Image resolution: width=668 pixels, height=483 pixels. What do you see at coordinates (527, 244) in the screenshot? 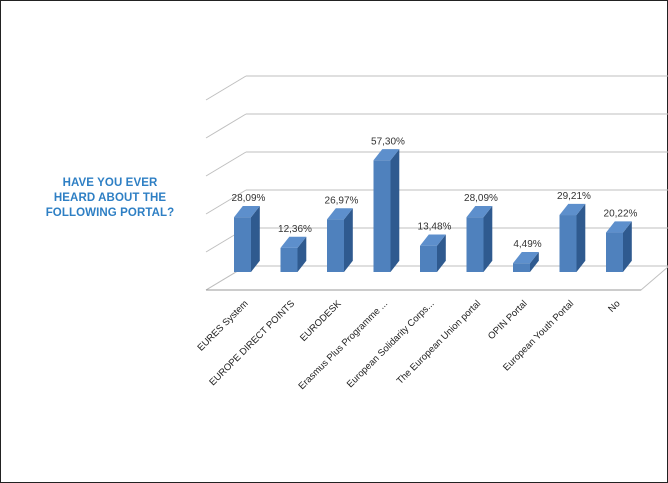
I see `value-label: 4,49%` at bounding box center [527, 244].